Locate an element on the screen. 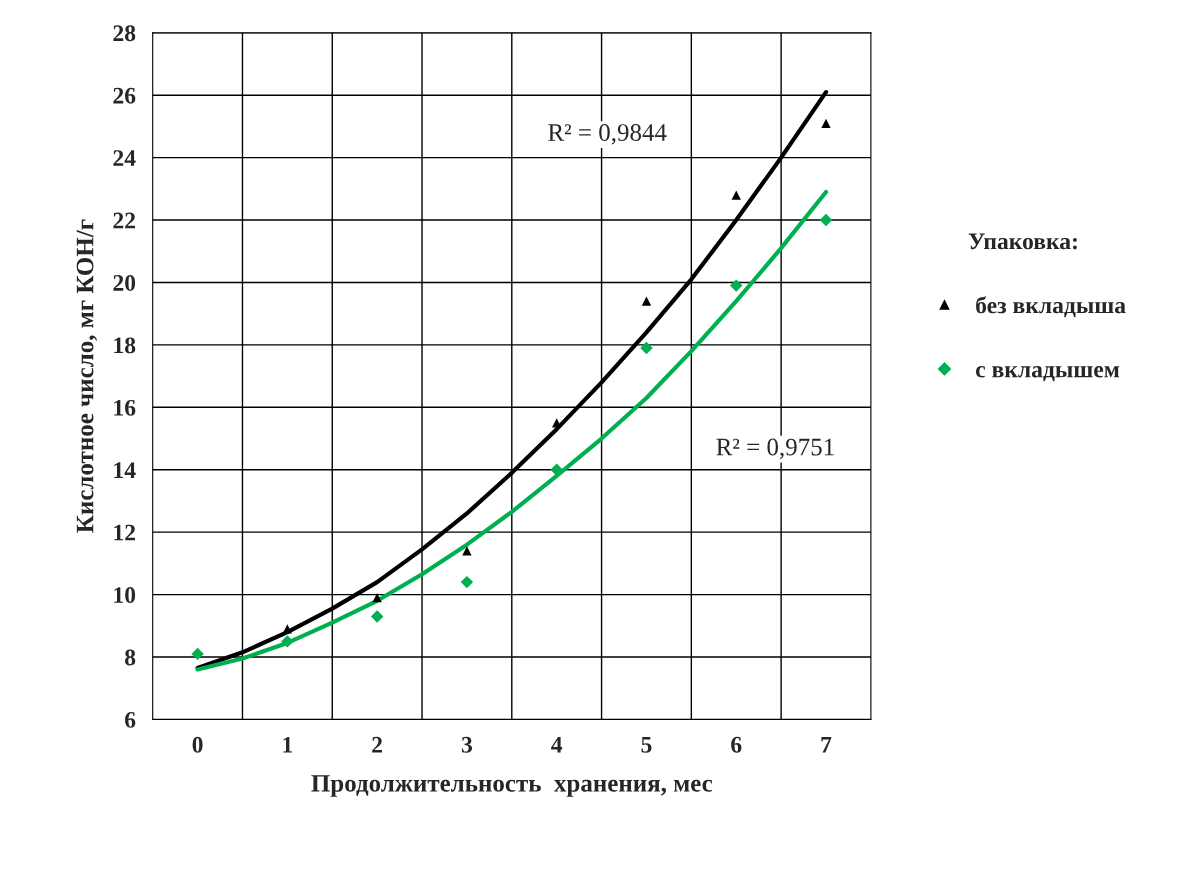 Image resolution: width=1193 pixels, height=886 pixels. y-tick-label: 18 is located at coordinates (125, 345).